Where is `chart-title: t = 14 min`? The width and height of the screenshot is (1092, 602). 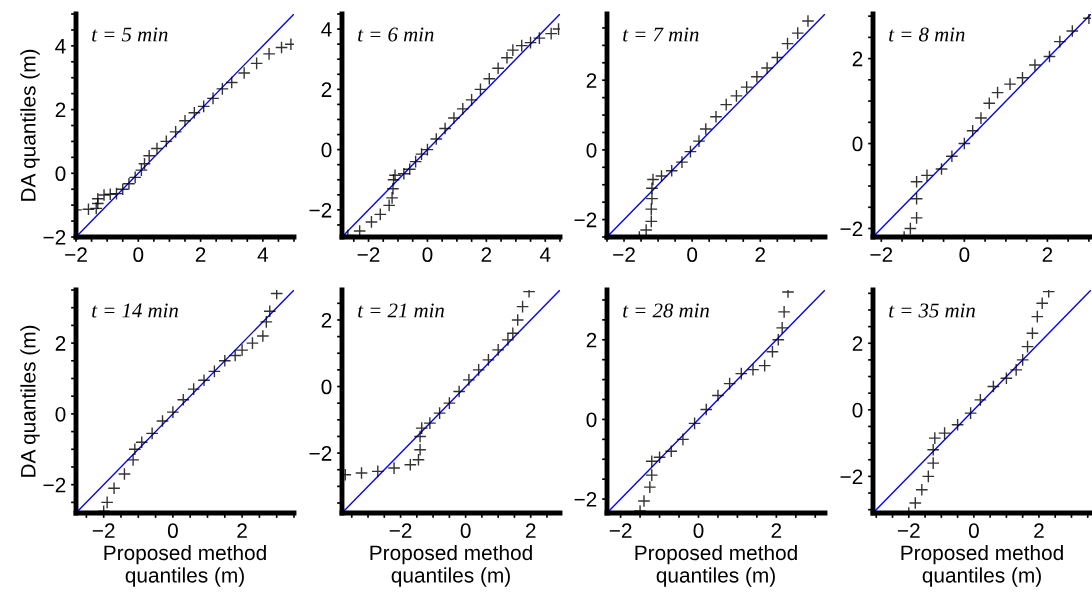 chart-title: t = 14 min is located at coordinates (135, 310).